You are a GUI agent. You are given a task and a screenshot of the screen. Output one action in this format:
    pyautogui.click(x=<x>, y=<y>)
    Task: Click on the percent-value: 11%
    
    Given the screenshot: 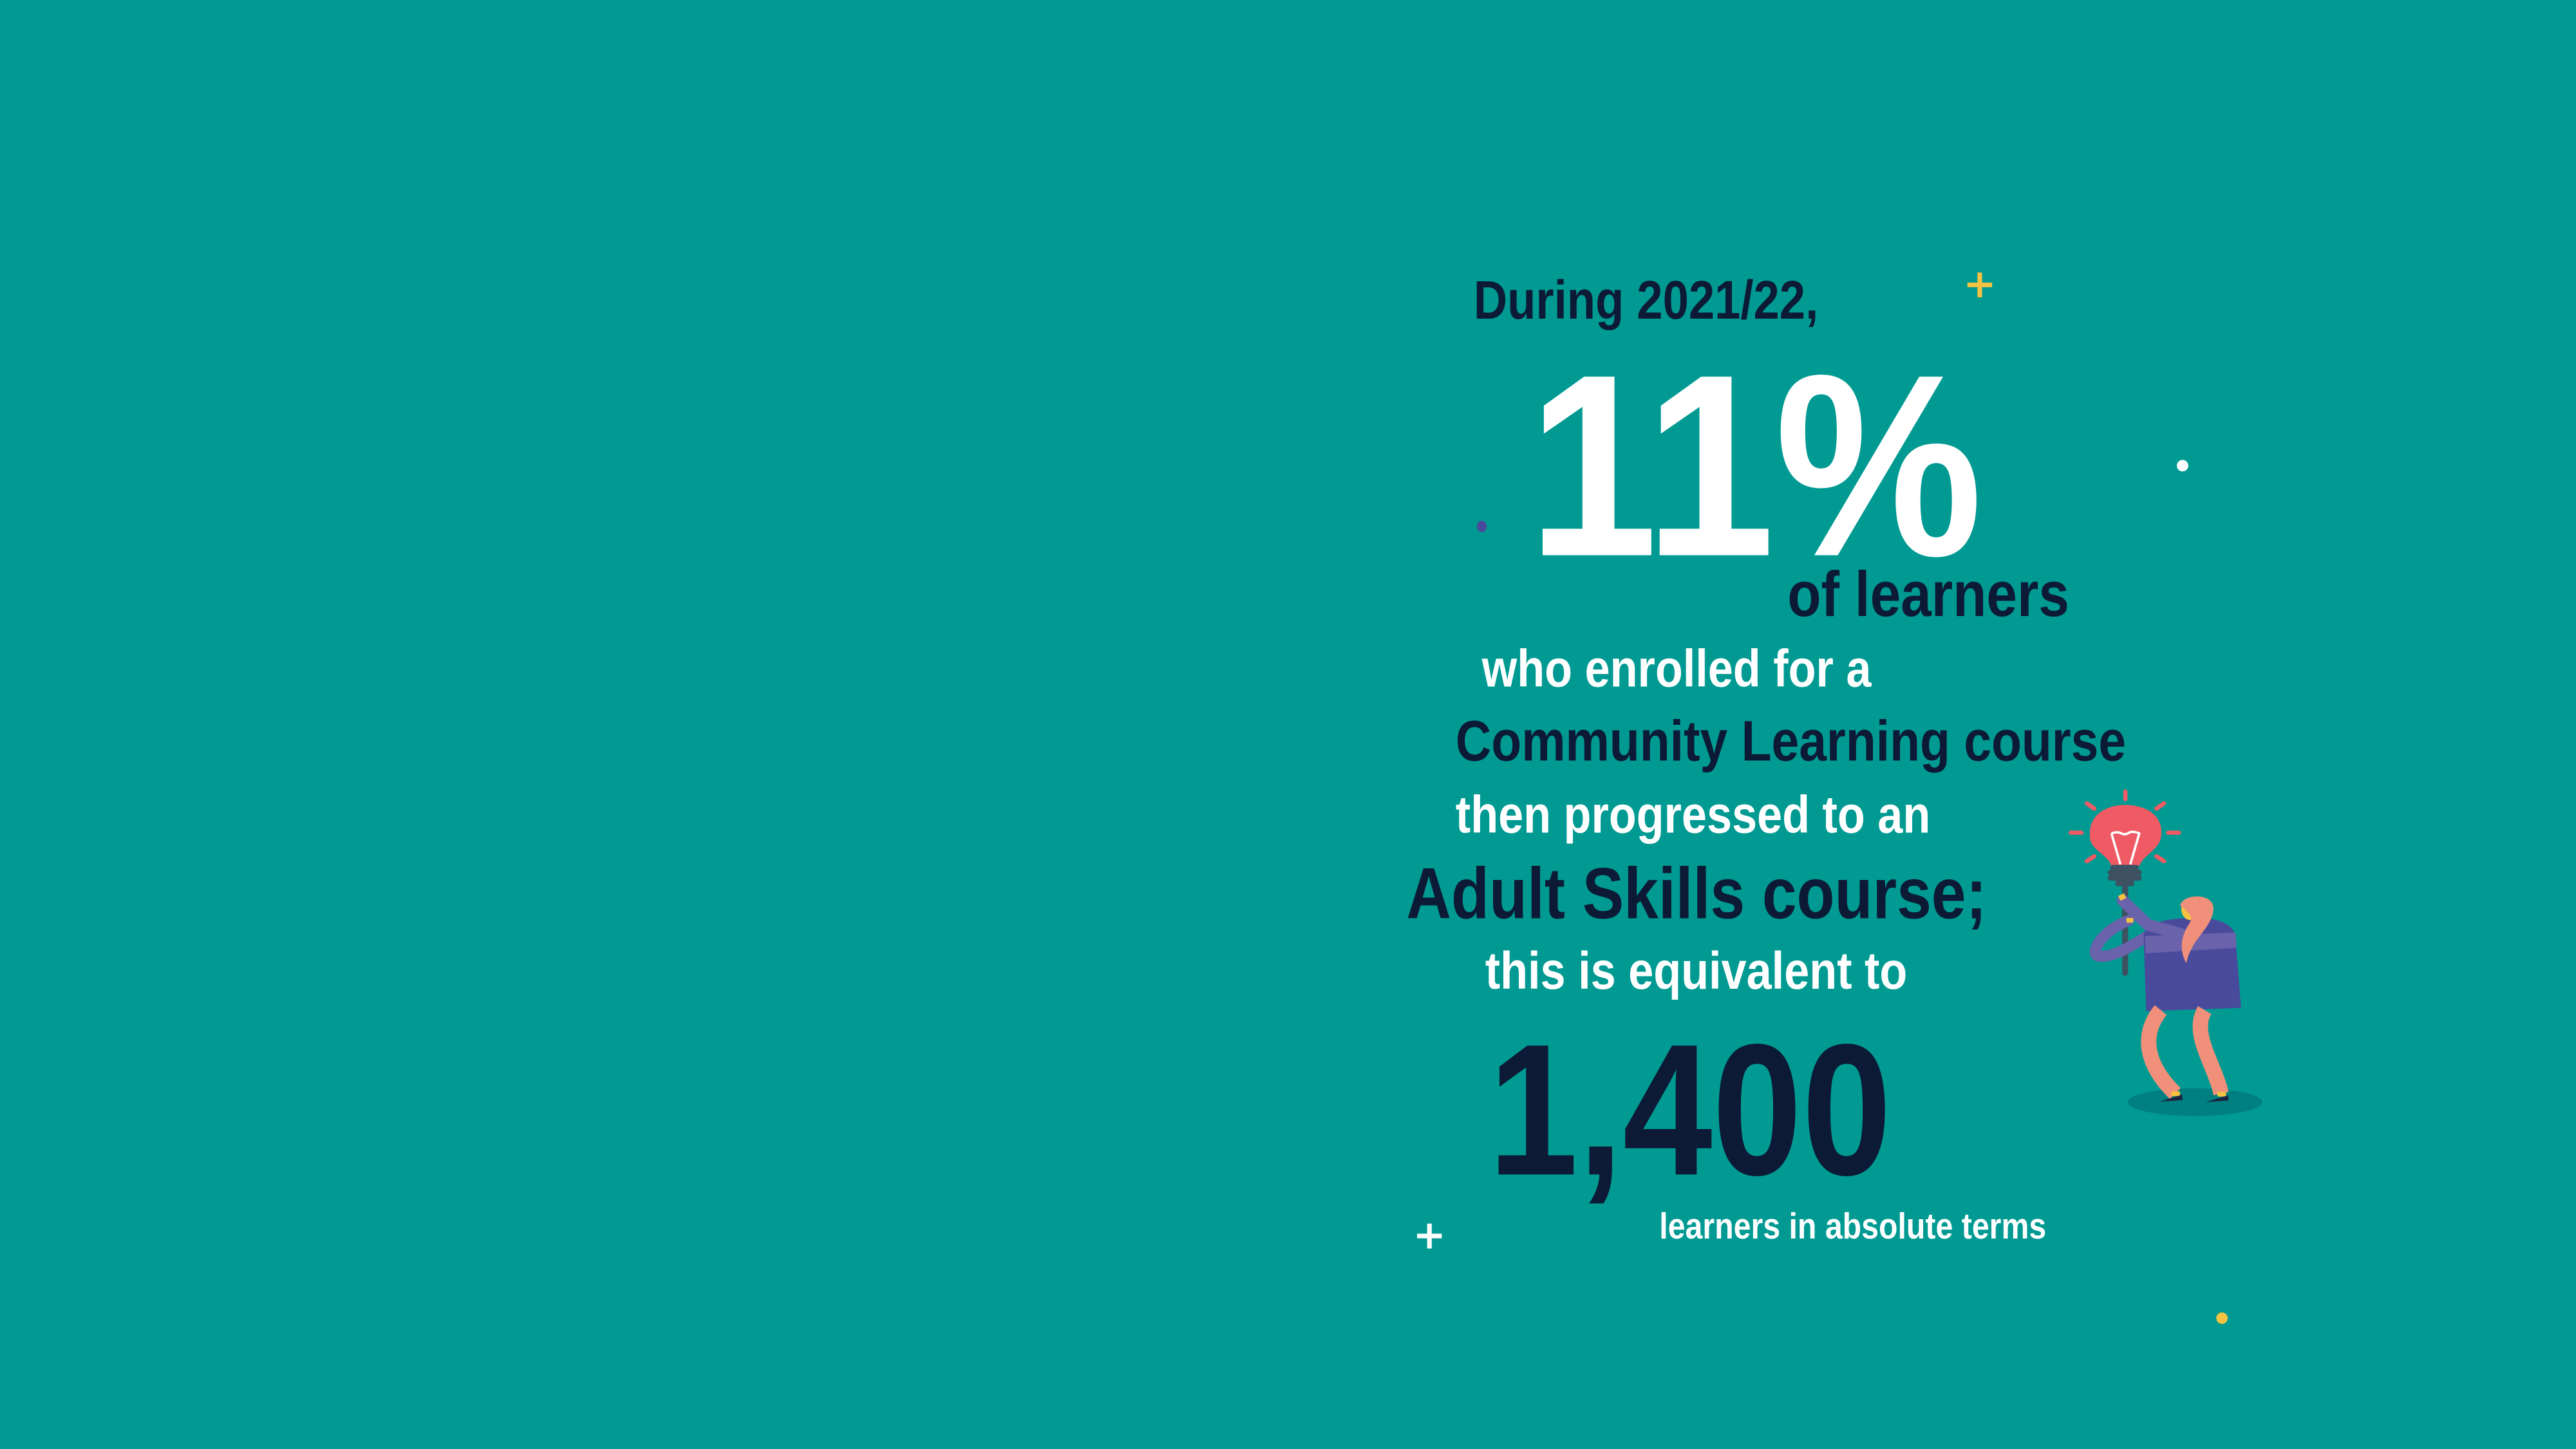 What is the action you would take?
    pyautogui.click(x=1755, y=467)
    